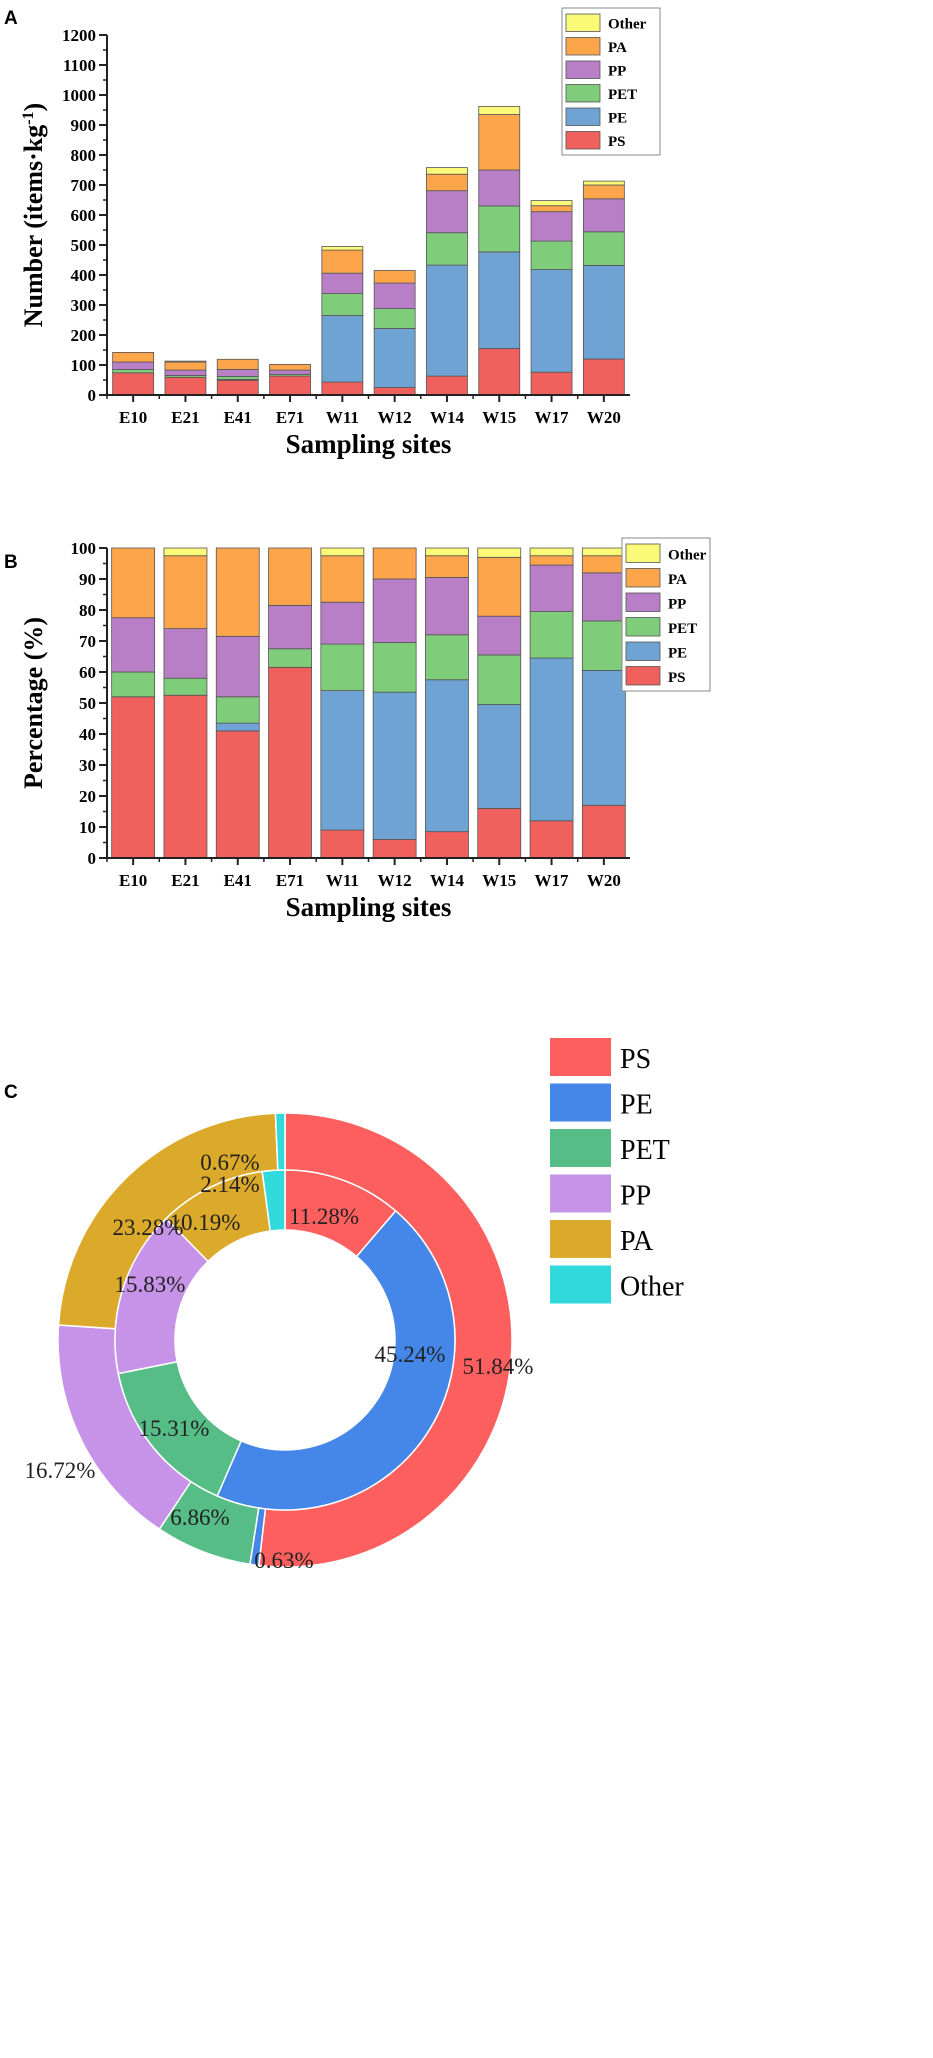 Image resolution: width=933 pixels, height=2058 pixels. Describe the element at coordinates (237, 592) in the screenshot. I see `bar-pa-e41` at that location.